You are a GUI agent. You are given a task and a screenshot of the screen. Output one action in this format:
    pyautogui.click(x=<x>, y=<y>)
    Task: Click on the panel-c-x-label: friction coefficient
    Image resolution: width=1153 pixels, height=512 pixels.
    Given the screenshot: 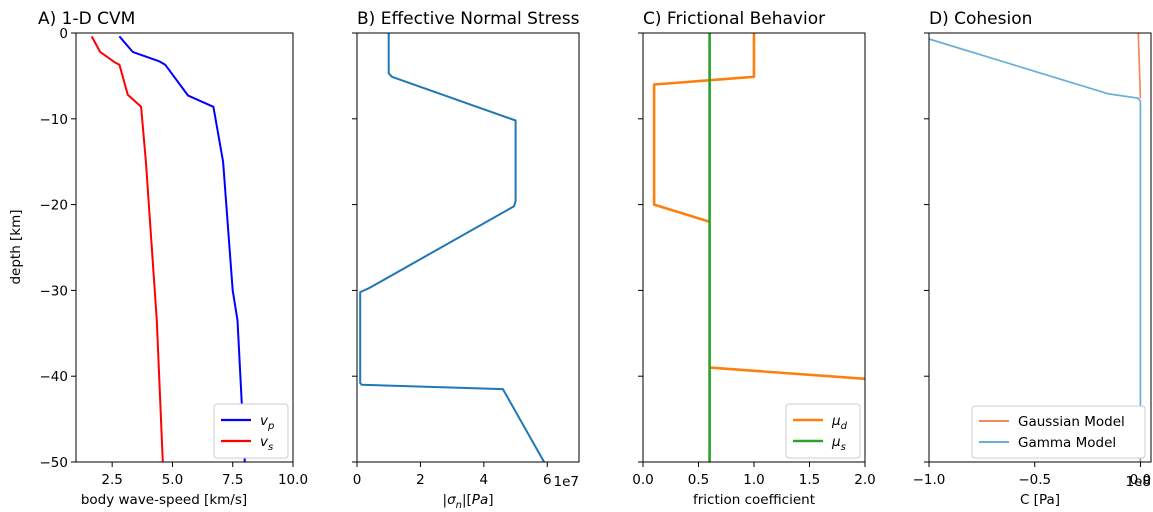 What is the action you would take?
    pyautogui.click(x=754, y=500)
    